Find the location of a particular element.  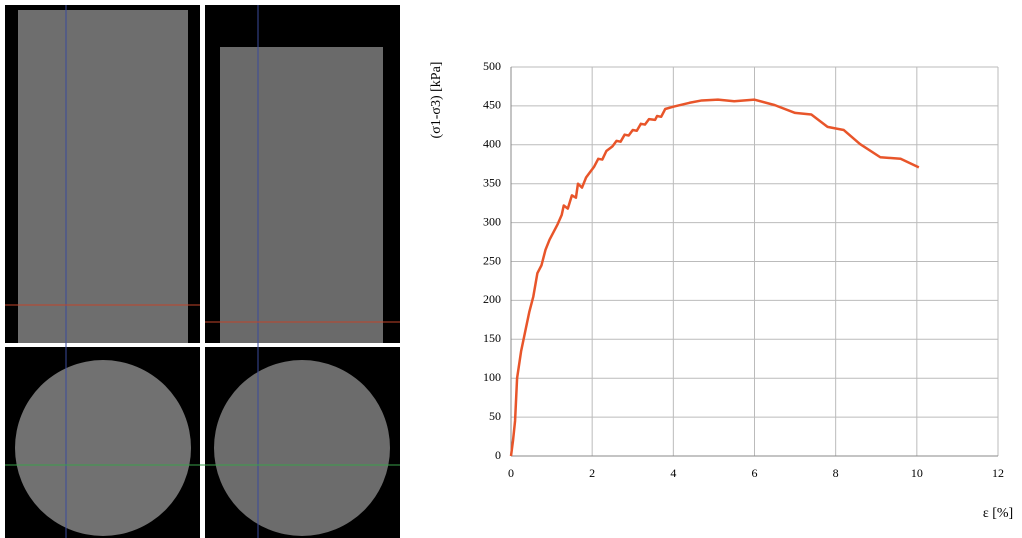

y-tick-label: 450 is located at coordinates (492, 105).